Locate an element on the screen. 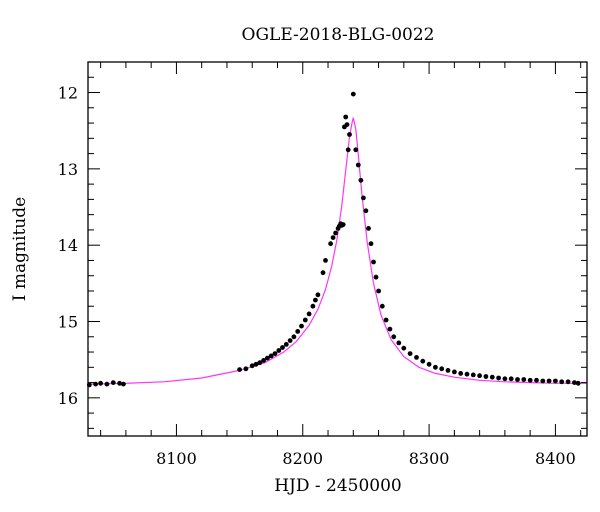  chart-title: OGLE-2018-BLG-0022 is located at coordinates (338, 35).